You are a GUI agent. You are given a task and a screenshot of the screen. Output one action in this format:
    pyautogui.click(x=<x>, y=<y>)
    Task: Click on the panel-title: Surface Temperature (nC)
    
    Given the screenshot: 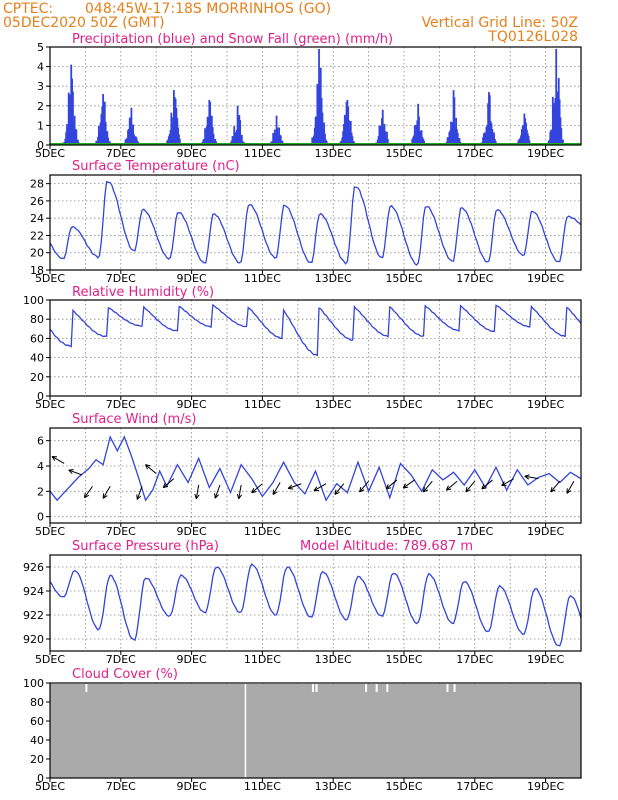 What is the action you would take?
    pyautogui.click(x=156, y=166)
    